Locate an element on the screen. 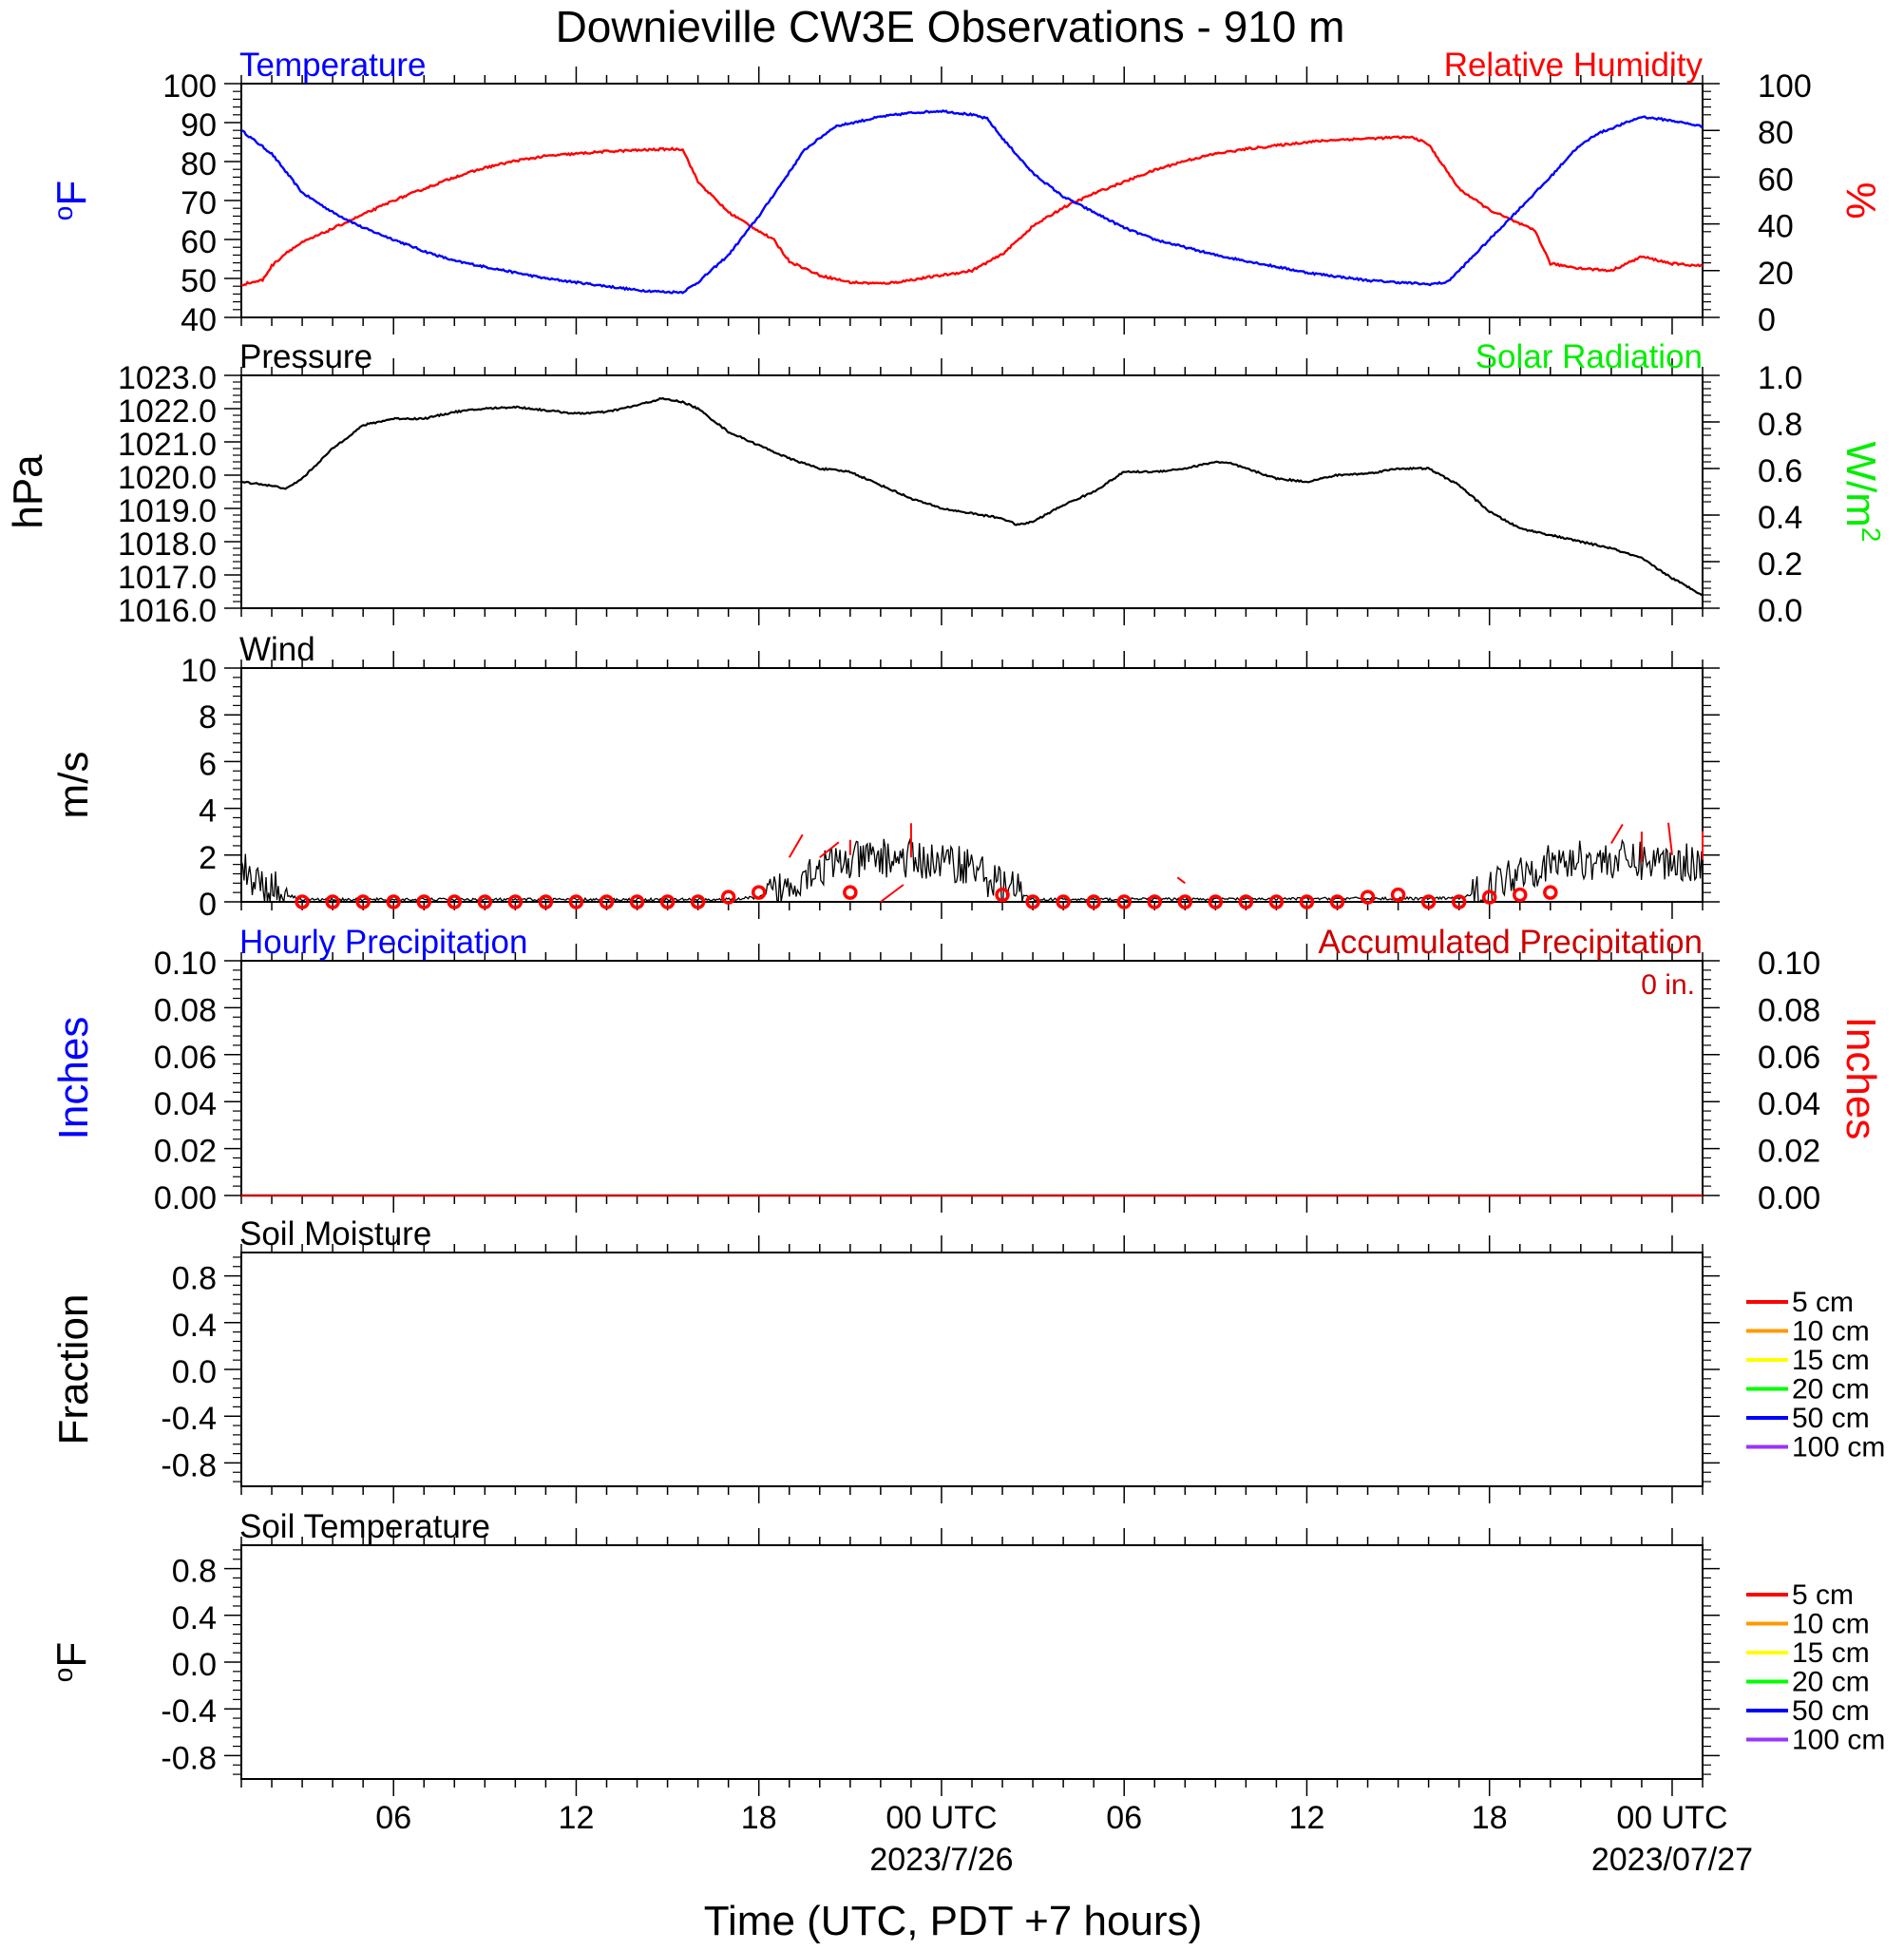 Image resolution: width=1904 pixels, height=1951 pixels. y-tick-label-right: 0.08 is located at coordinates (1789, 1010).